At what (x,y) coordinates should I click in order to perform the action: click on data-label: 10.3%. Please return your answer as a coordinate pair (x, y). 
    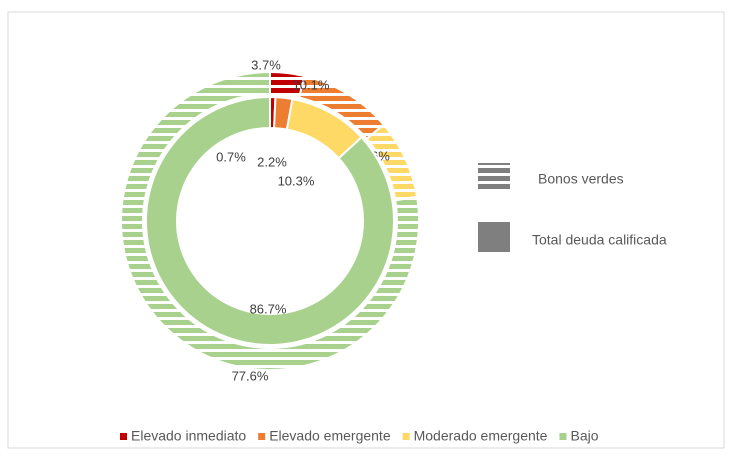
    Looking at the image, I should click on (296, 180).